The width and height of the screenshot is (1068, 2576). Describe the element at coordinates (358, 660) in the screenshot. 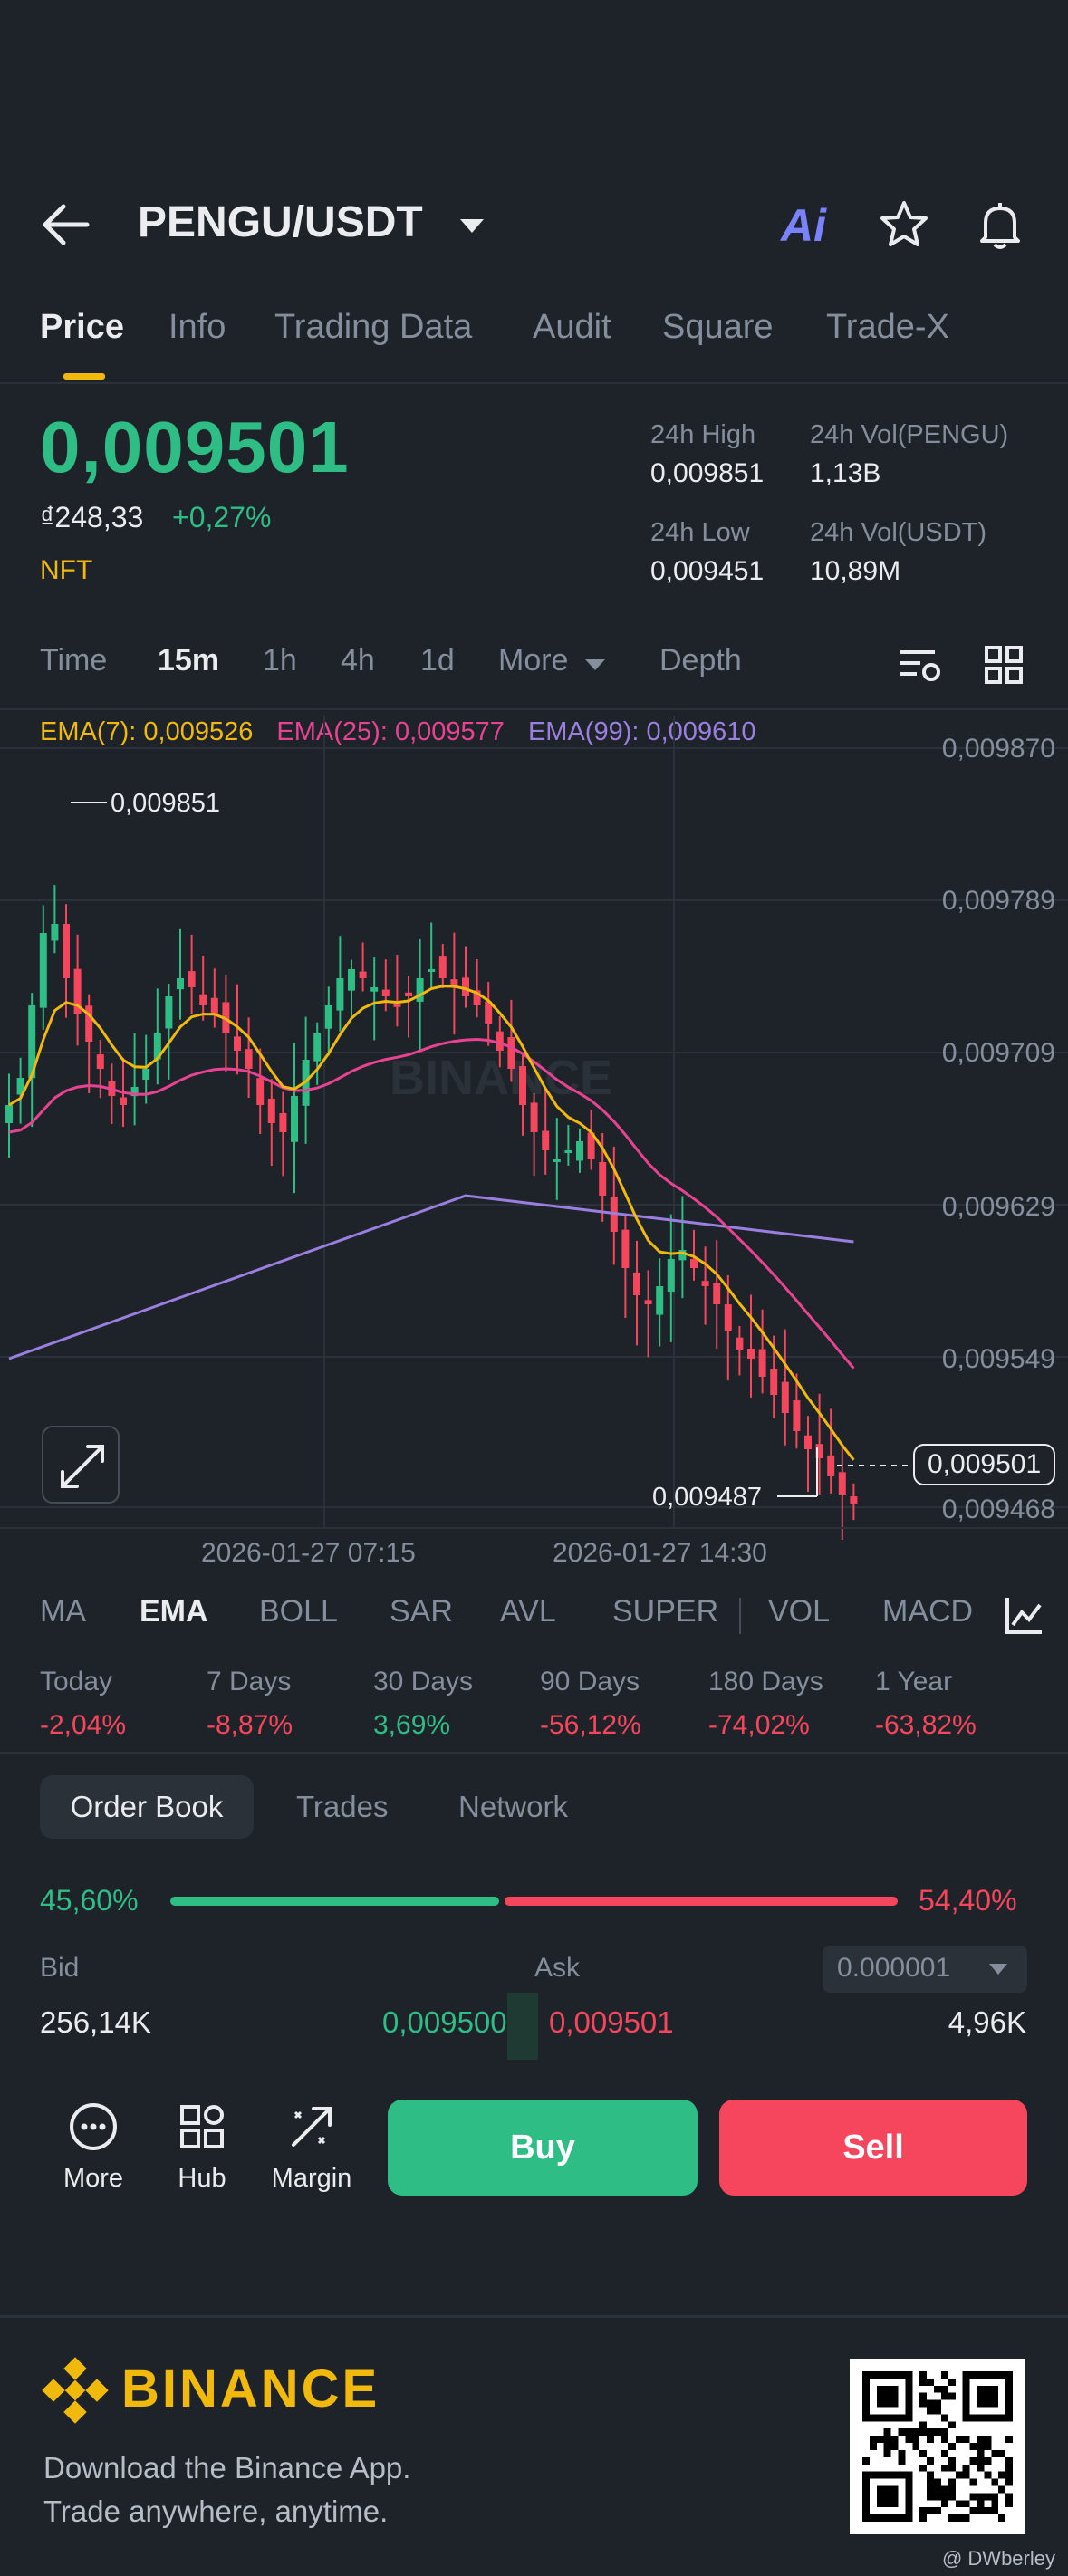

I see `interval-4h: 4h` at that location.